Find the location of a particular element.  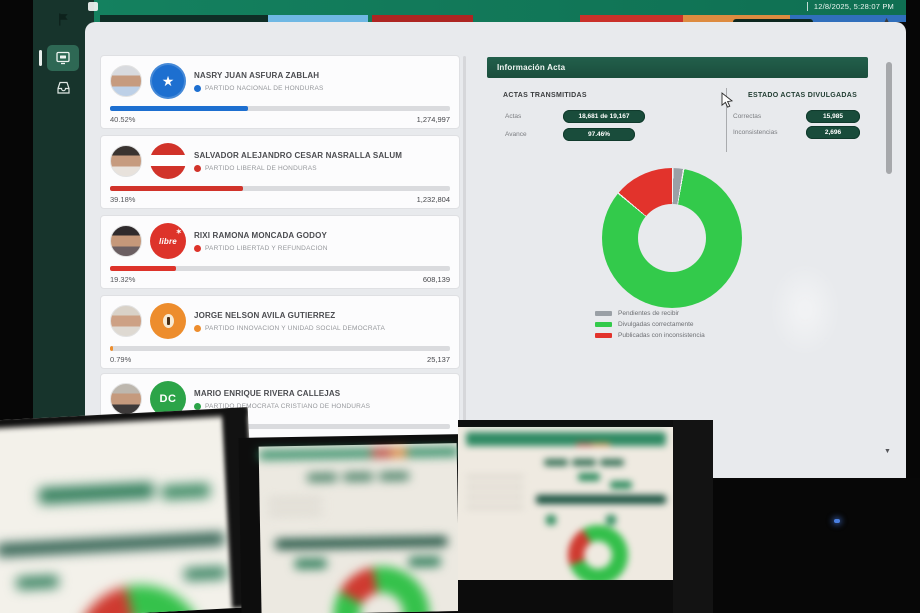

ribbon-segment-lightblue is located at coordinates (318, 18).